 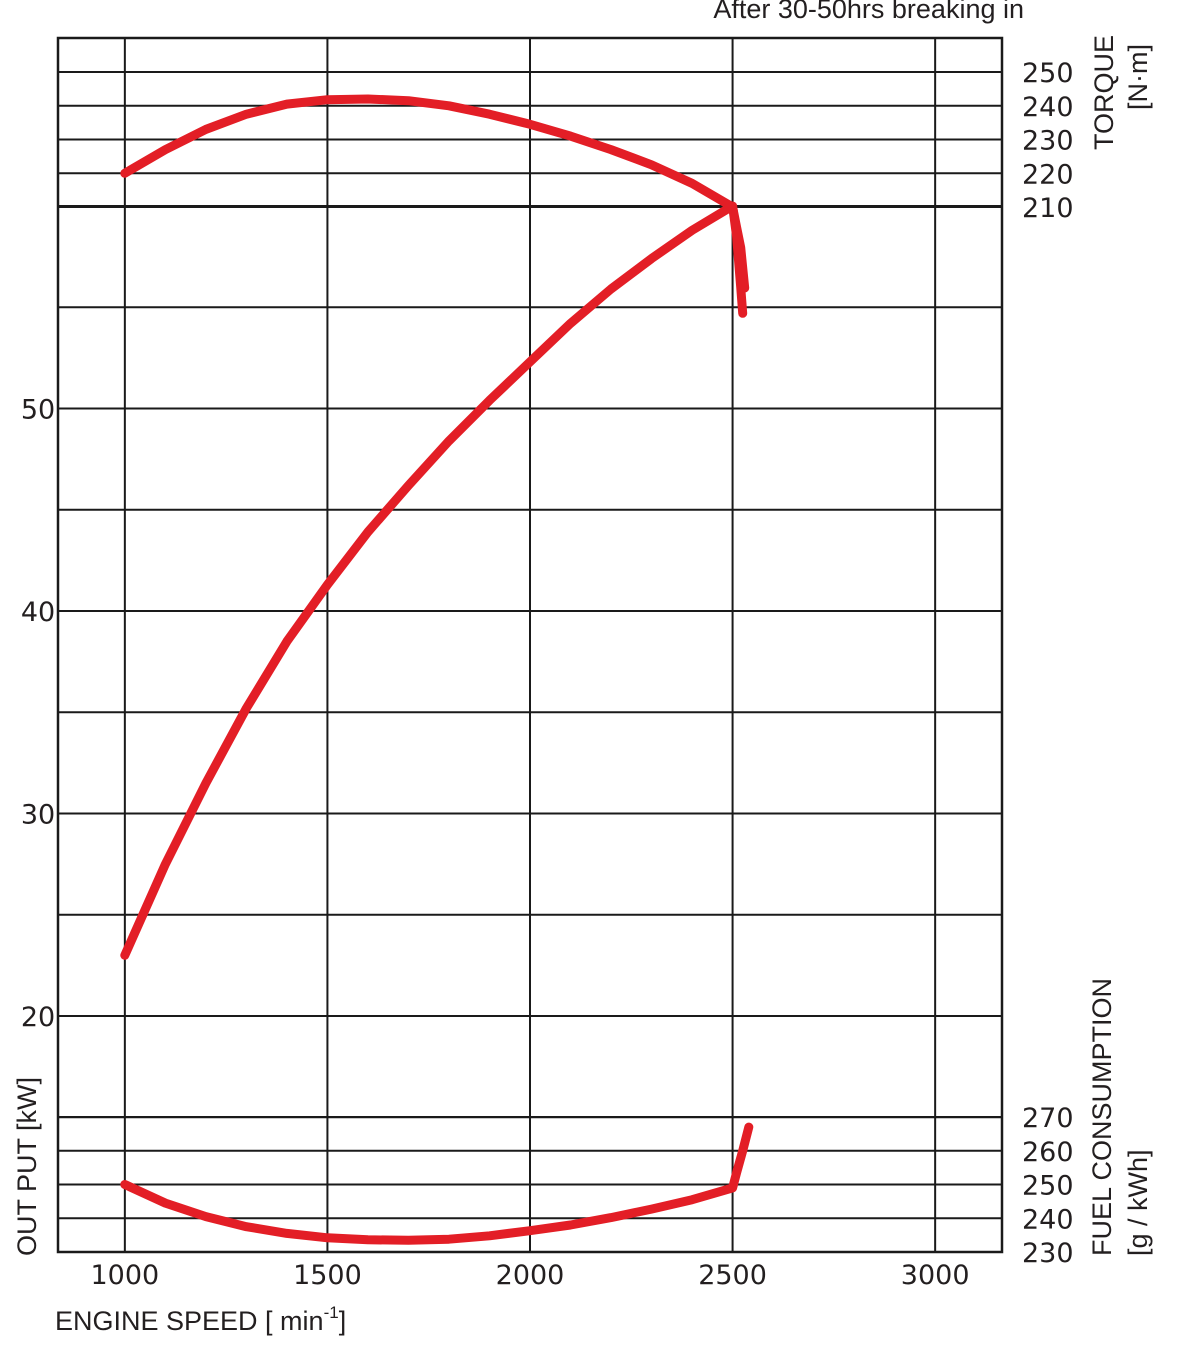 What do you see at coordinates (331, 1312) in the screenshot?
I see `x-axis-title-superscript: -1` at bounding box center [331, 1312].